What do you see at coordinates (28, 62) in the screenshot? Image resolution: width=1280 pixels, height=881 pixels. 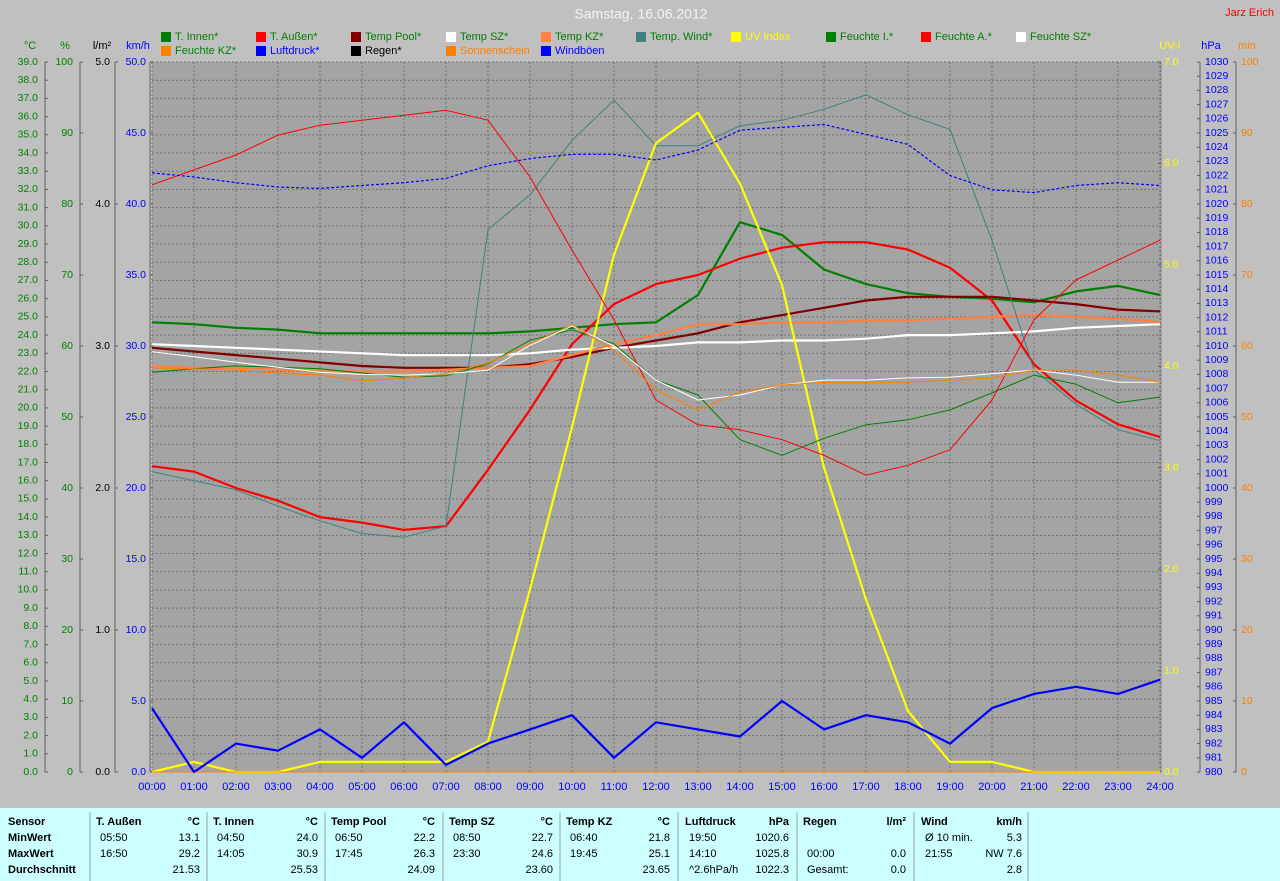 I see `y-tick-label: 39.0` at bounding box center [28, 62].